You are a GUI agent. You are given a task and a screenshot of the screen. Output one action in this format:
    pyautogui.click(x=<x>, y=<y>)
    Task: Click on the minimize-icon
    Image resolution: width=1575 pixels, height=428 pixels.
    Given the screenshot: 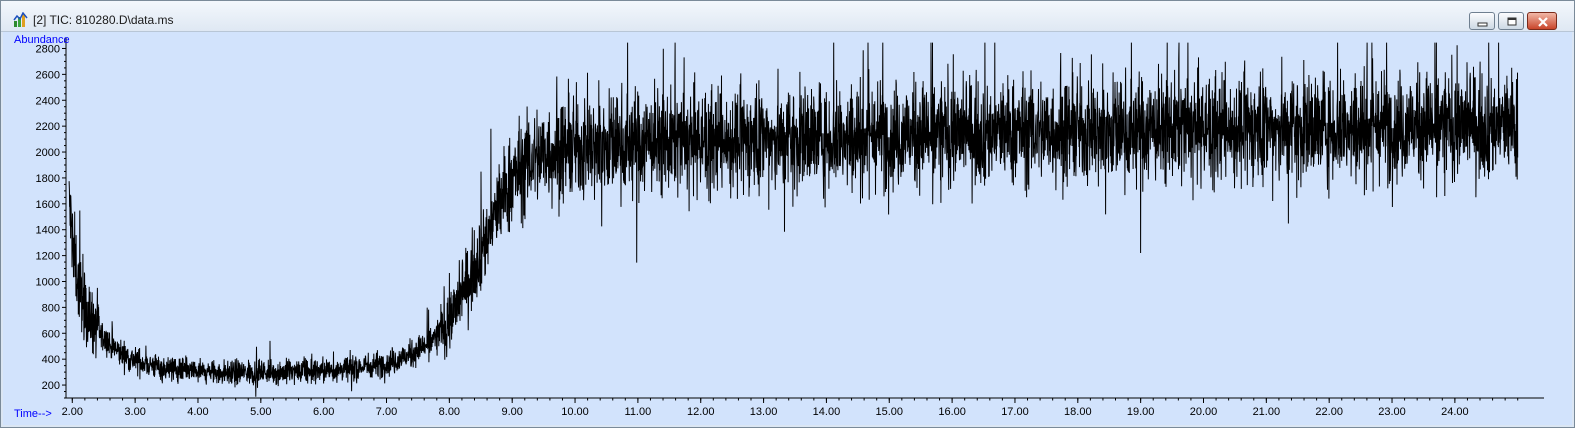 What is the action you would take?
    pyautogui.click(x=1482, y=24)
    